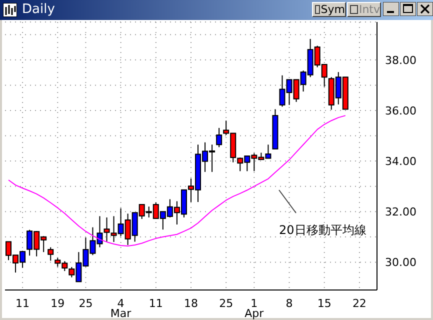 Image resolution: width=433 pixels, height=320 pixels. What do you see at coordinates (359, 303) in the screenshot?
I see `x-tick-label: 22` at bounding box center [359, 303].